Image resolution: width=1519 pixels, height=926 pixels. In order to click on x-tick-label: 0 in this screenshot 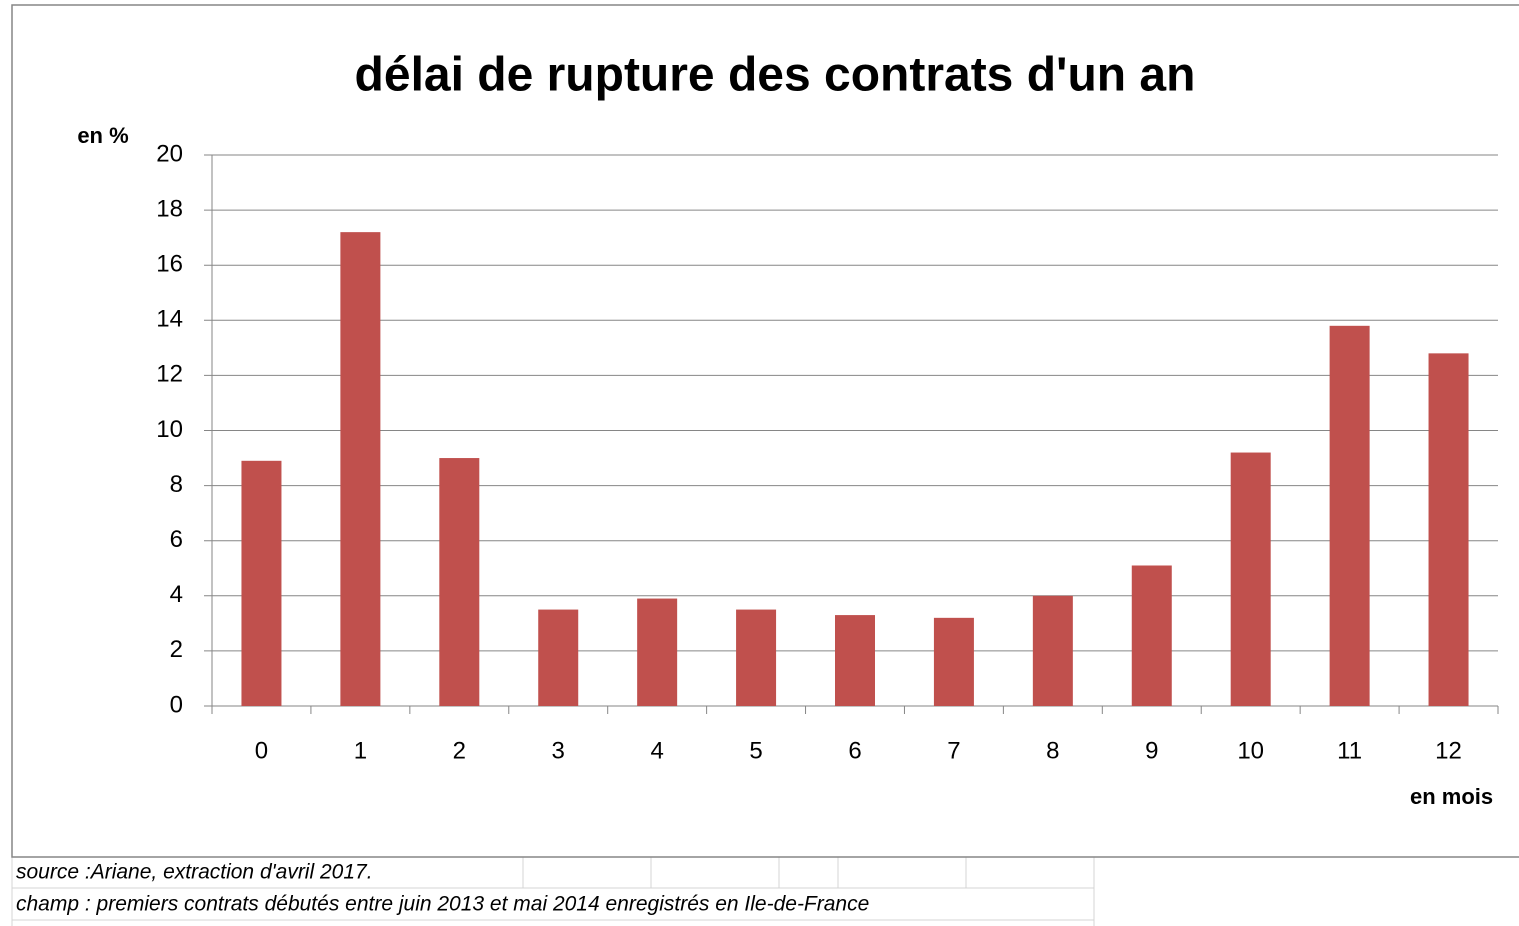, I will do `click(261, 750)`.